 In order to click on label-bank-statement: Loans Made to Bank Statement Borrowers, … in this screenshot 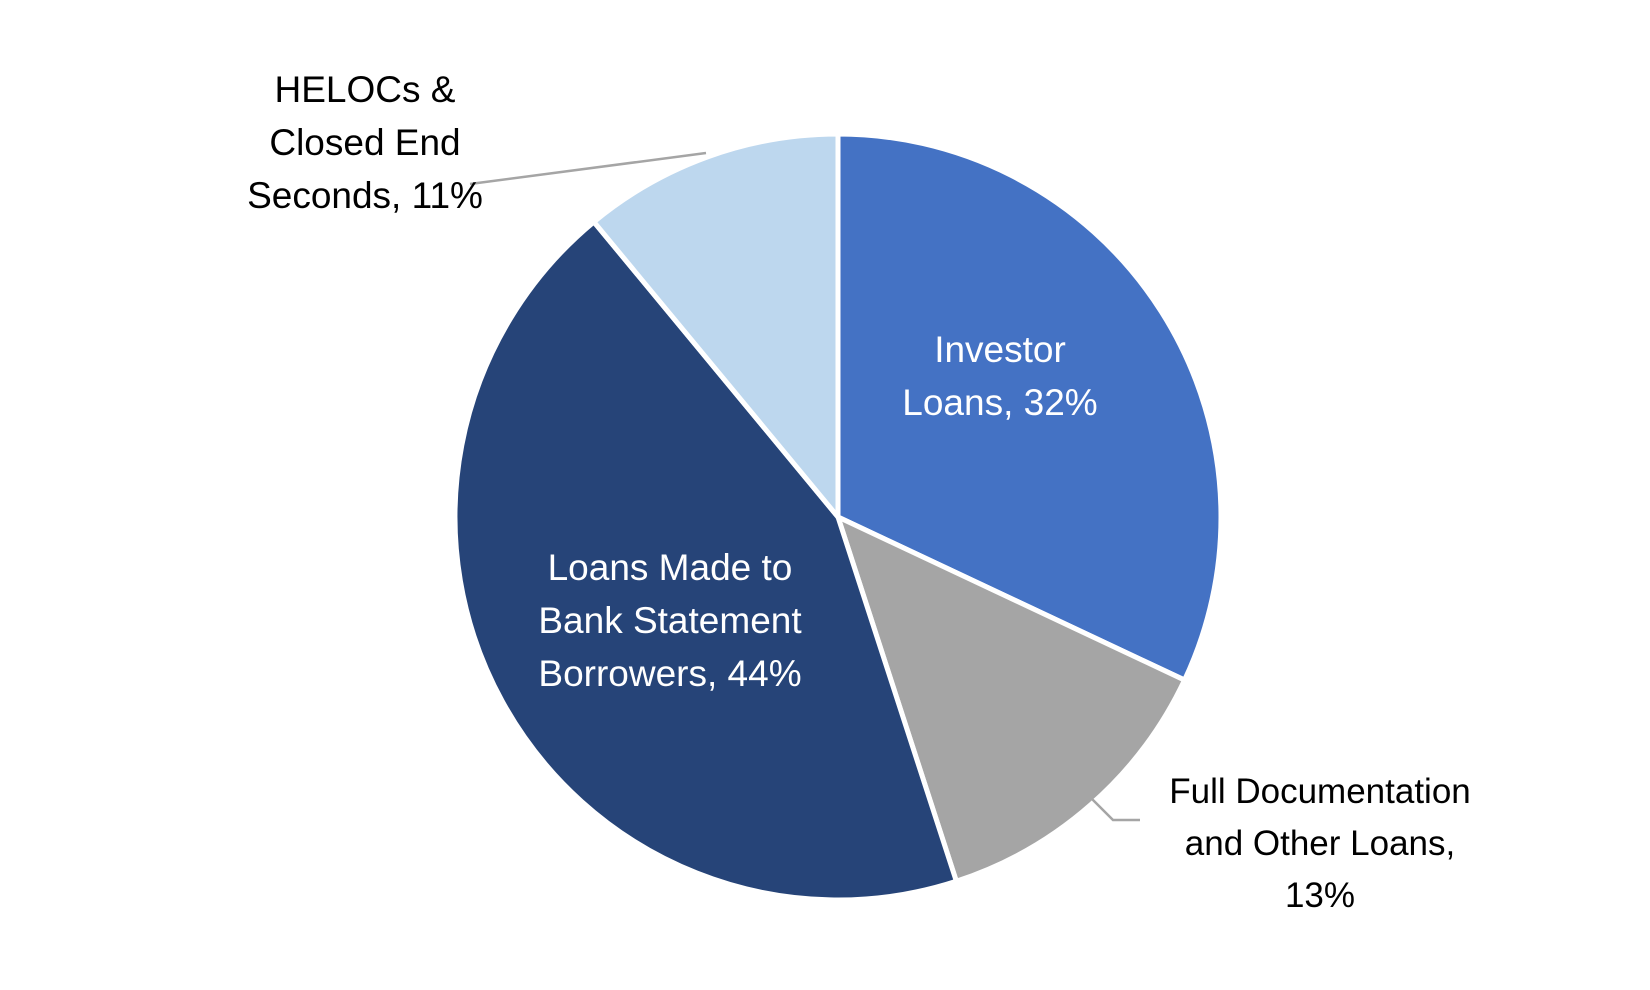, I will do `click(670, 620)`.